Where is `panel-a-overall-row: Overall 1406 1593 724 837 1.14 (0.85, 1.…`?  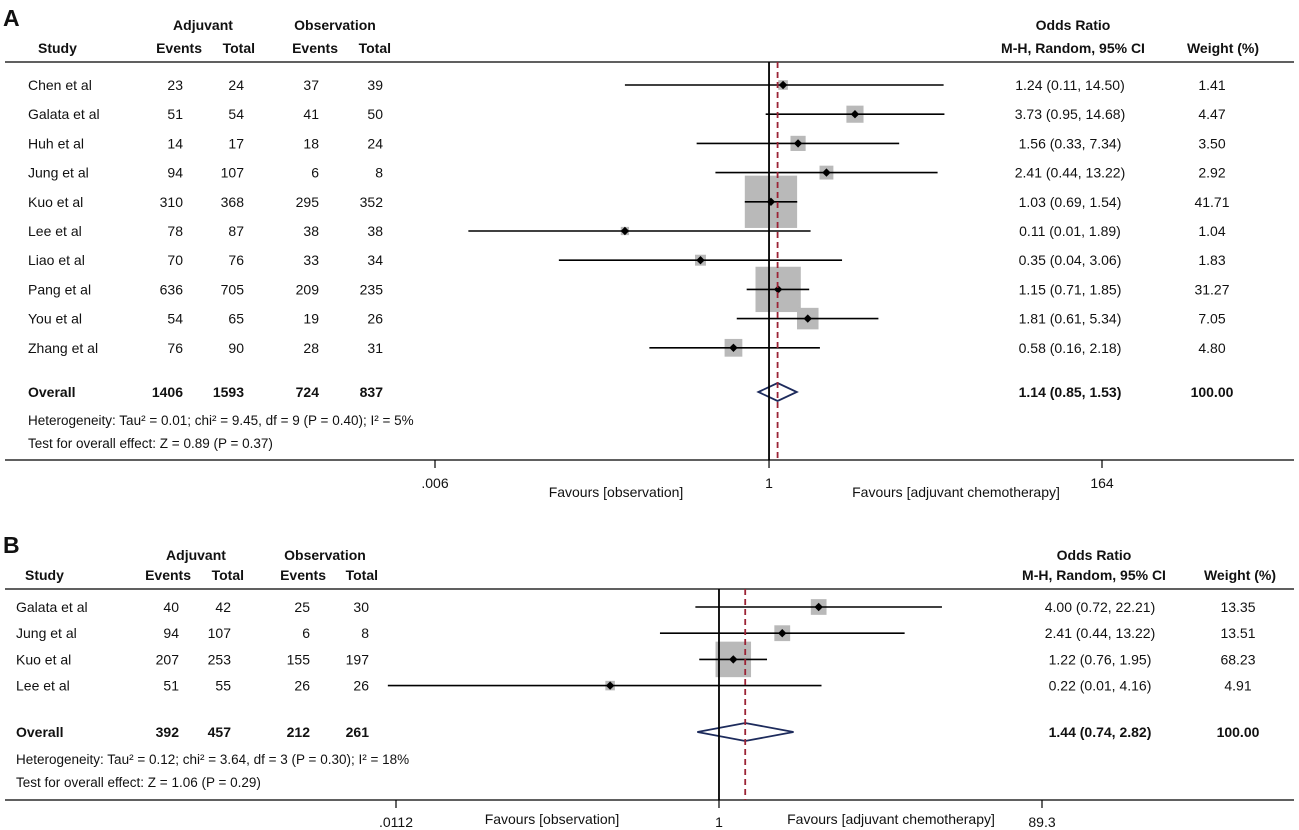 panel-a-overall-row: Overall 1406 1593 724 837 1.14 (0.85, 1.… is located at coordinates (631, 392).